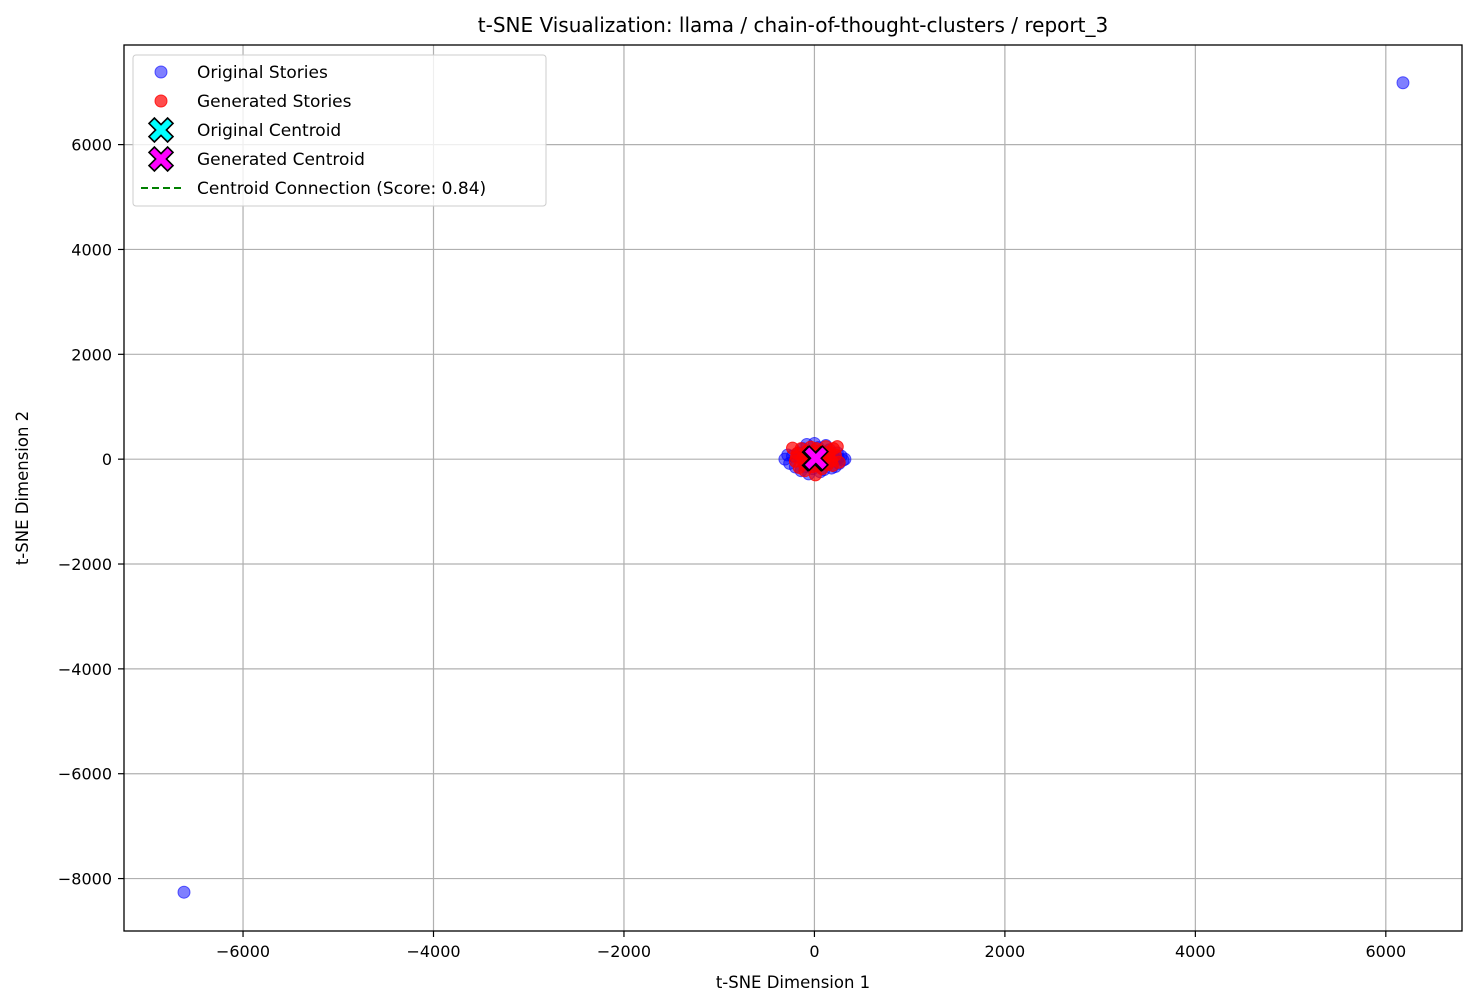 This screenshot has height=1006, width=1476. I want to click on x-tick-label: −4000, so click(433, 951).